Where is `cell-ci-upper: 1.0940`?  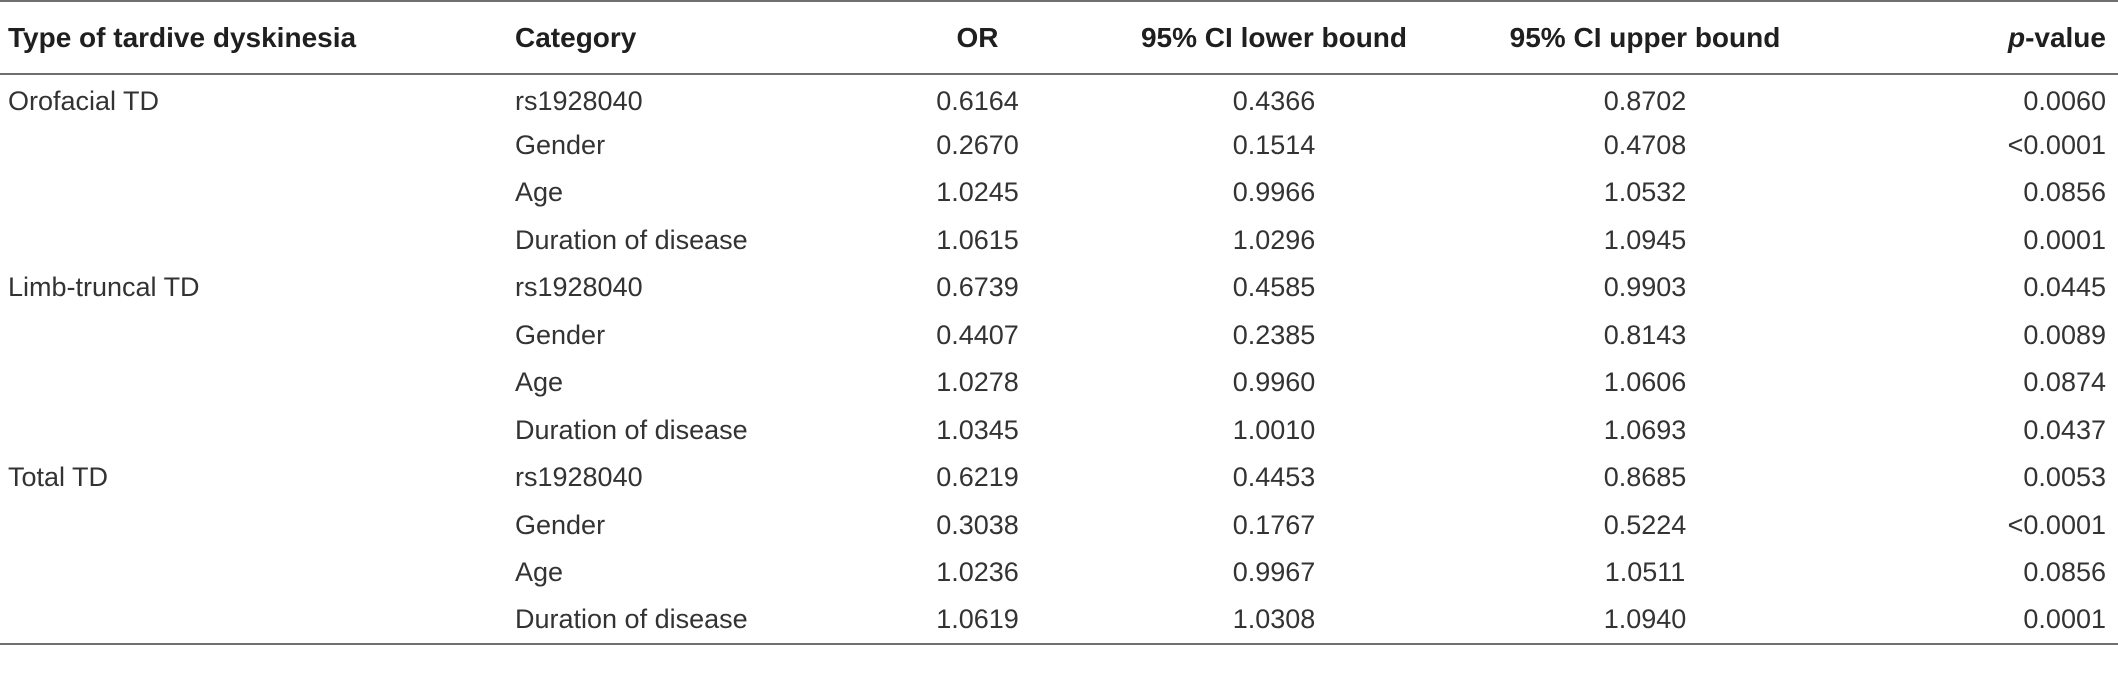
cell-ci-upper: 1.0940 is located at coordinates (1645, 620).